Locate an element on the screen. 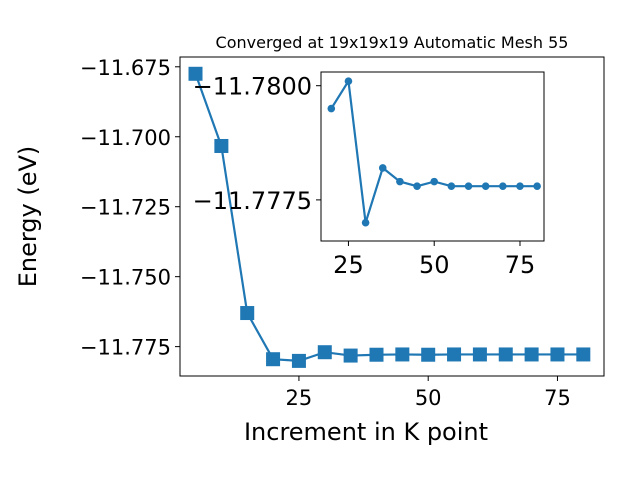 Image resolution: width=640 pixels, height=480 pixels. y-tick-label: −11.775 is located at coordinates (125, 348).